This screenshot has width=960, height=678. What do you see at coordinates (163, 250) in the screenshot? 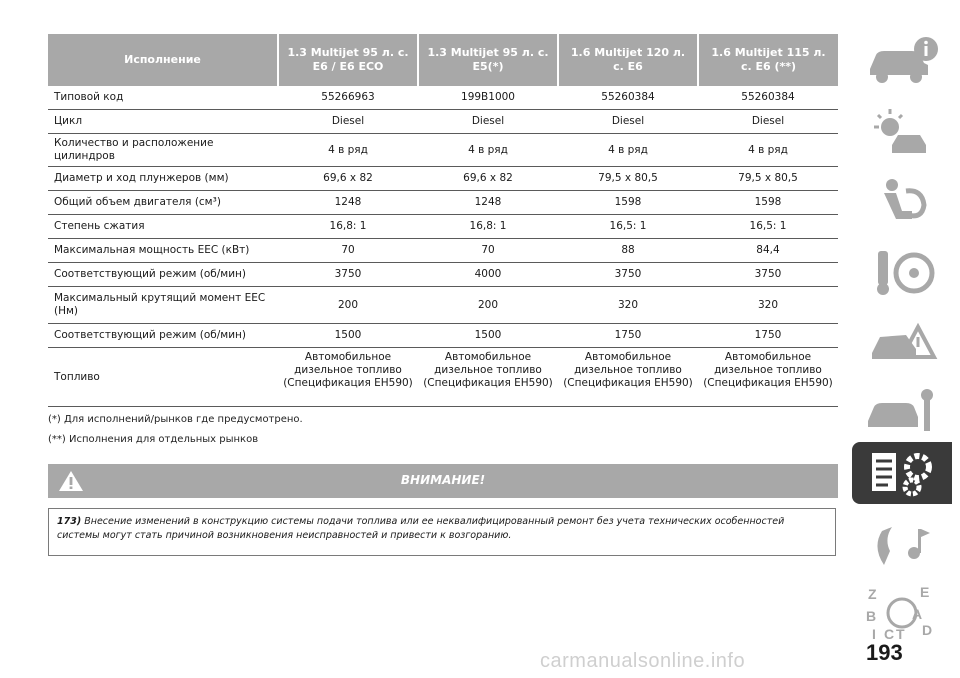
I see `row-label: Максимальная мощность ЕЕС (кВт)` at bounding box center [163, 250].